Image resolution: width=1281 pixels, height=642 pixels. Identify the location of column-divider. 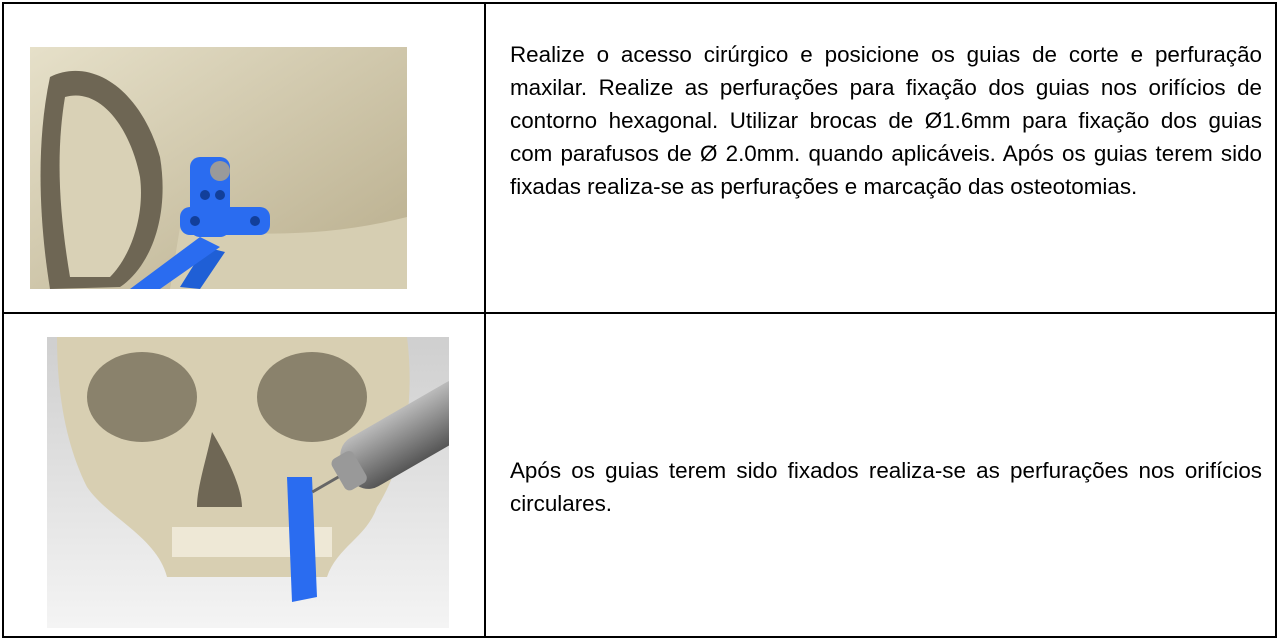
(485, 320).